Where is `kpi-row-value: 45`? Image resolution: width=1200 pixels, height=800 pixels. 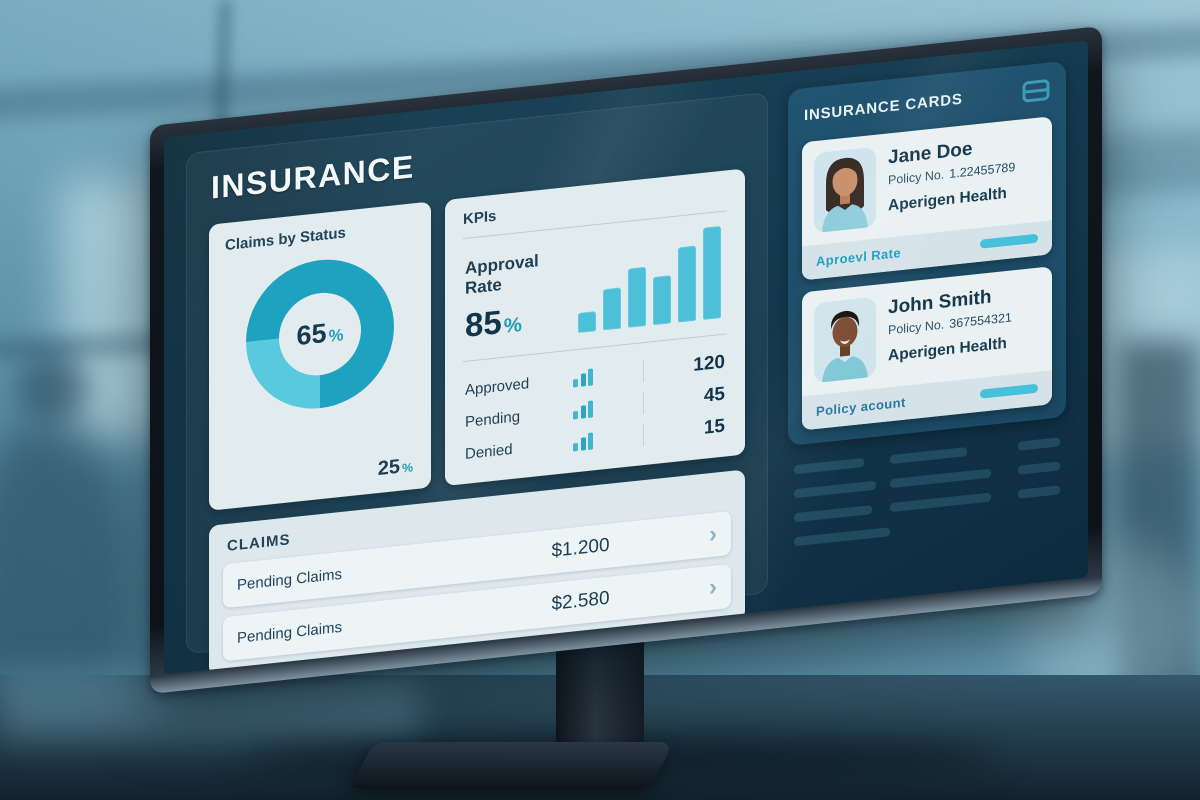 kpi-row-value: 45 is located at coordinates (714, 395).